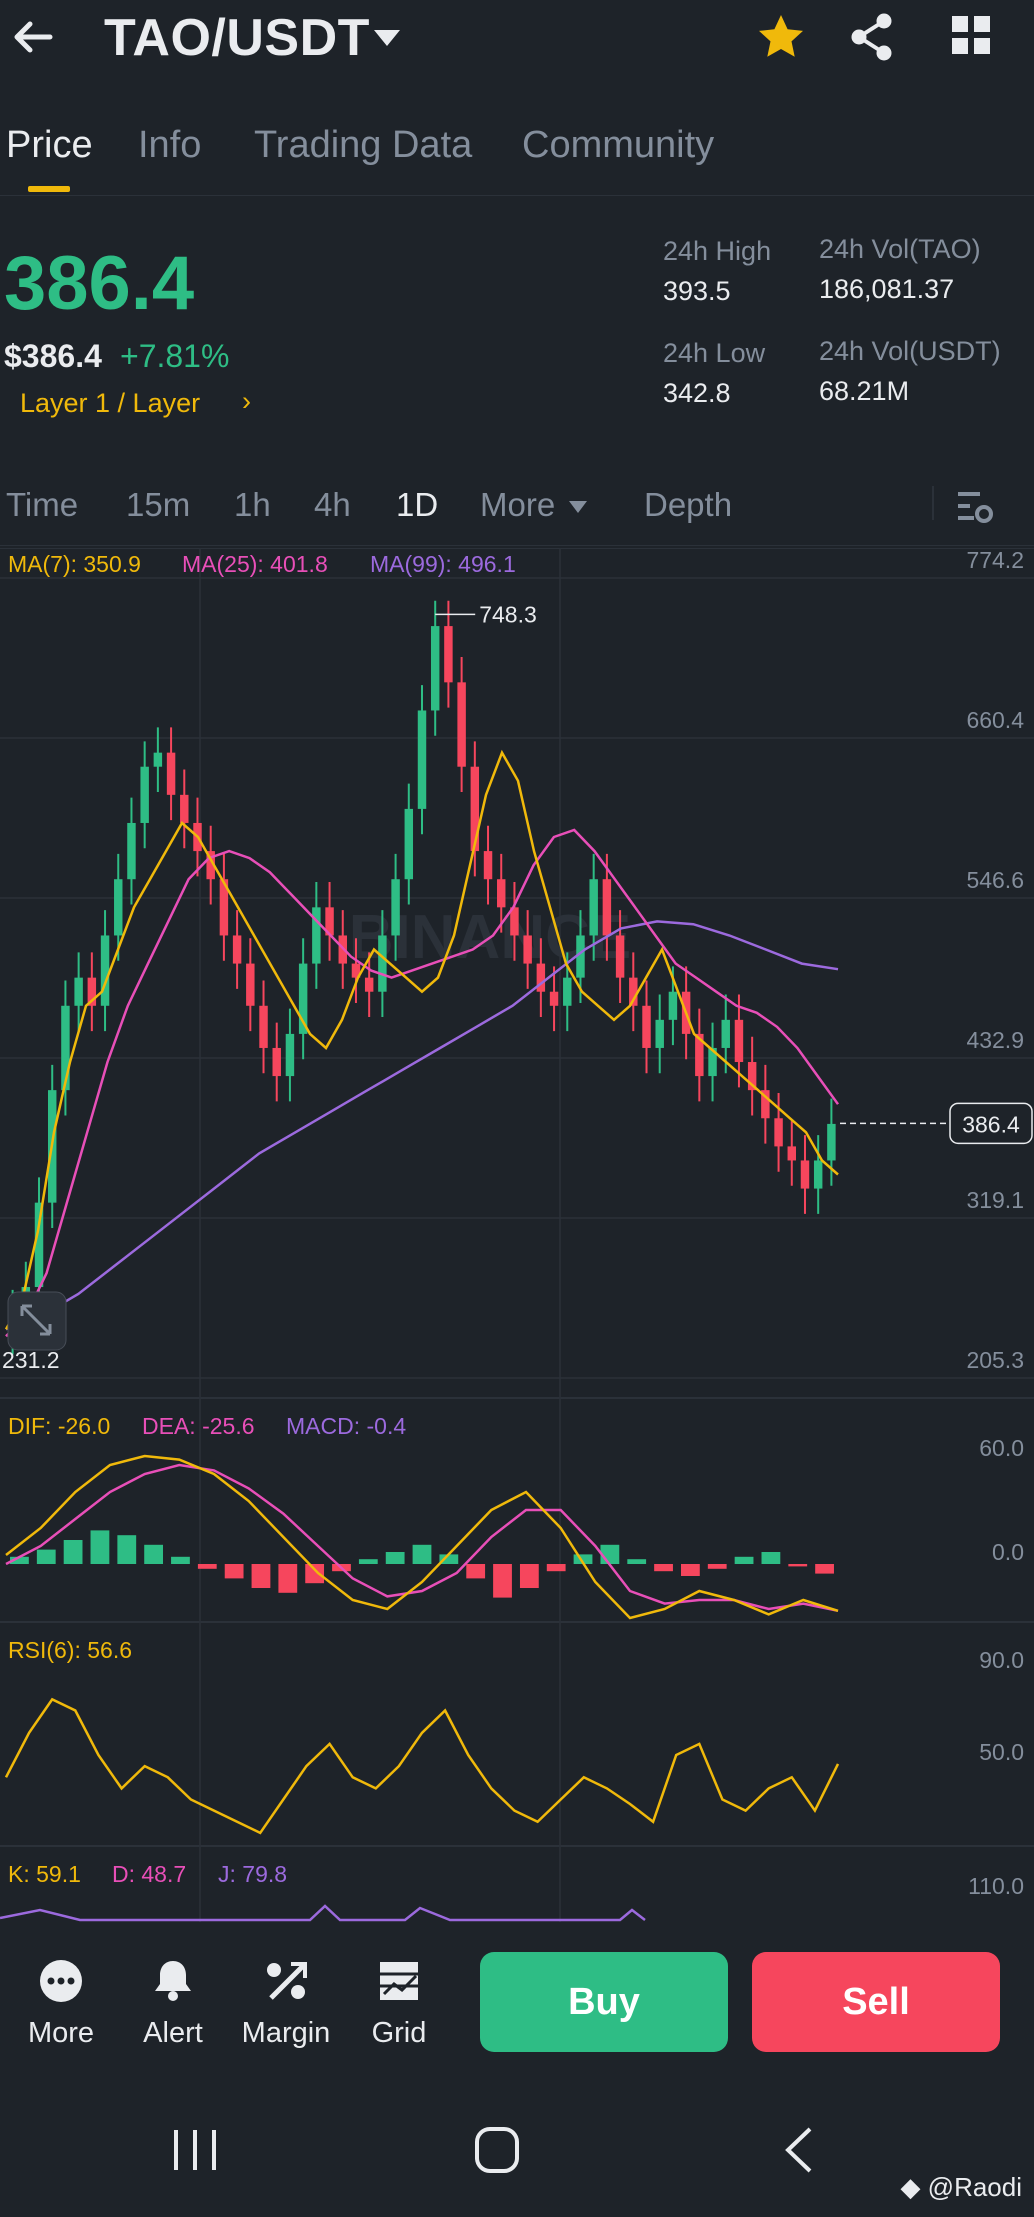 The height and width of the screenshot is (2217, 1034). Describe the element at coordinates (798, 2152) in the screenshot. I see `back-icon` at that location.